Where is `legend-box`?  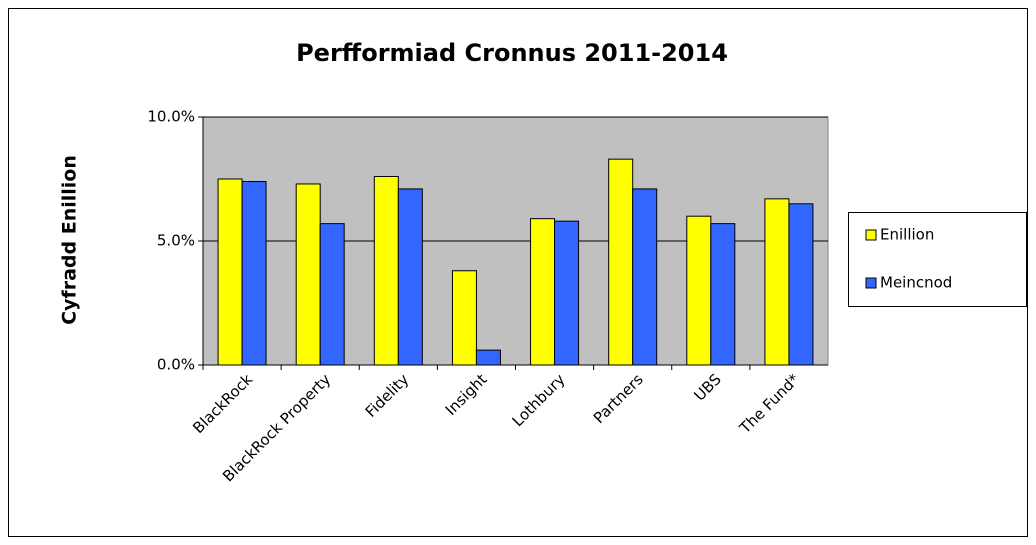
legend-box is located at coordinates (937, 259).